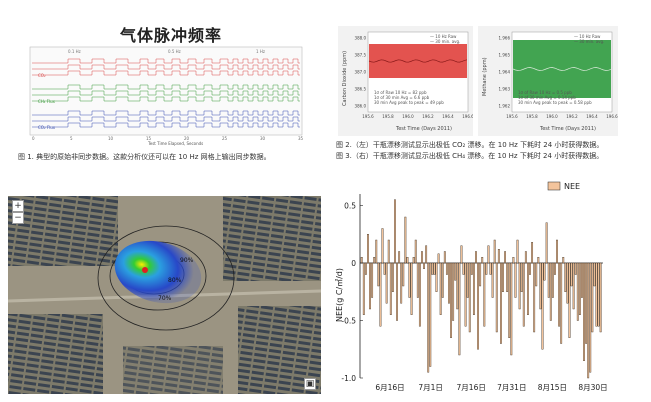  What do you see at coordinates (33, 138) in the screenshot?
I see `fig1-x-tick: 0` at bounding box center [33, 138].